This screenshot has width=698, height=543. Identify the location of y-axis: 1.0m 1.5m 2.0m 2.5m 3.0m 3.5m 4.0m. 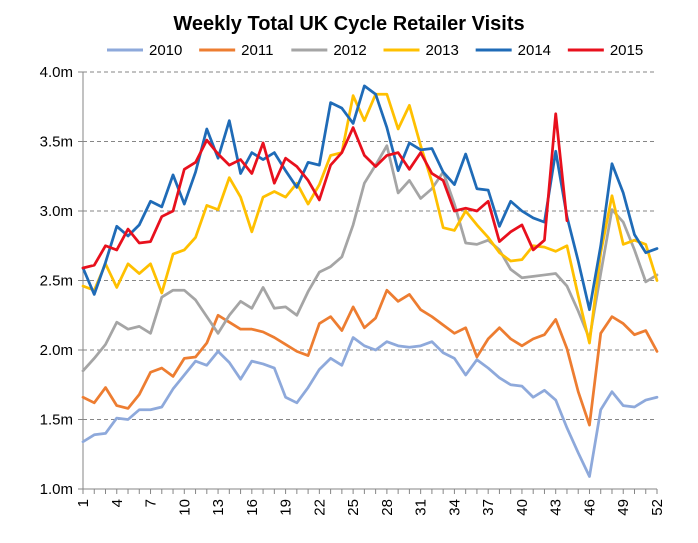
(61, 281).